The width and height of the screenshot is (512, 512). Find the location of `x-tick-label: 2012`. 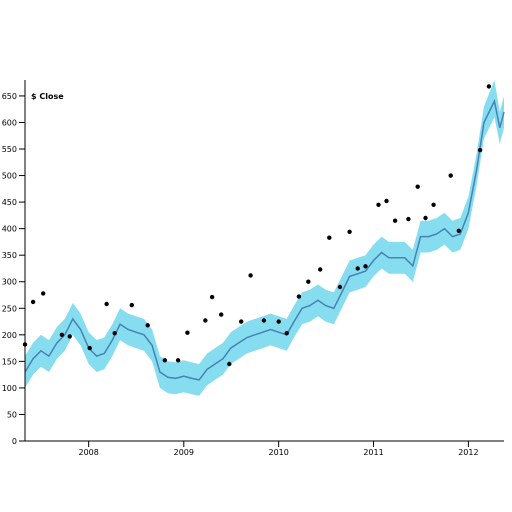

x-tick-label: 2012 is located at coordinates (468, 452).